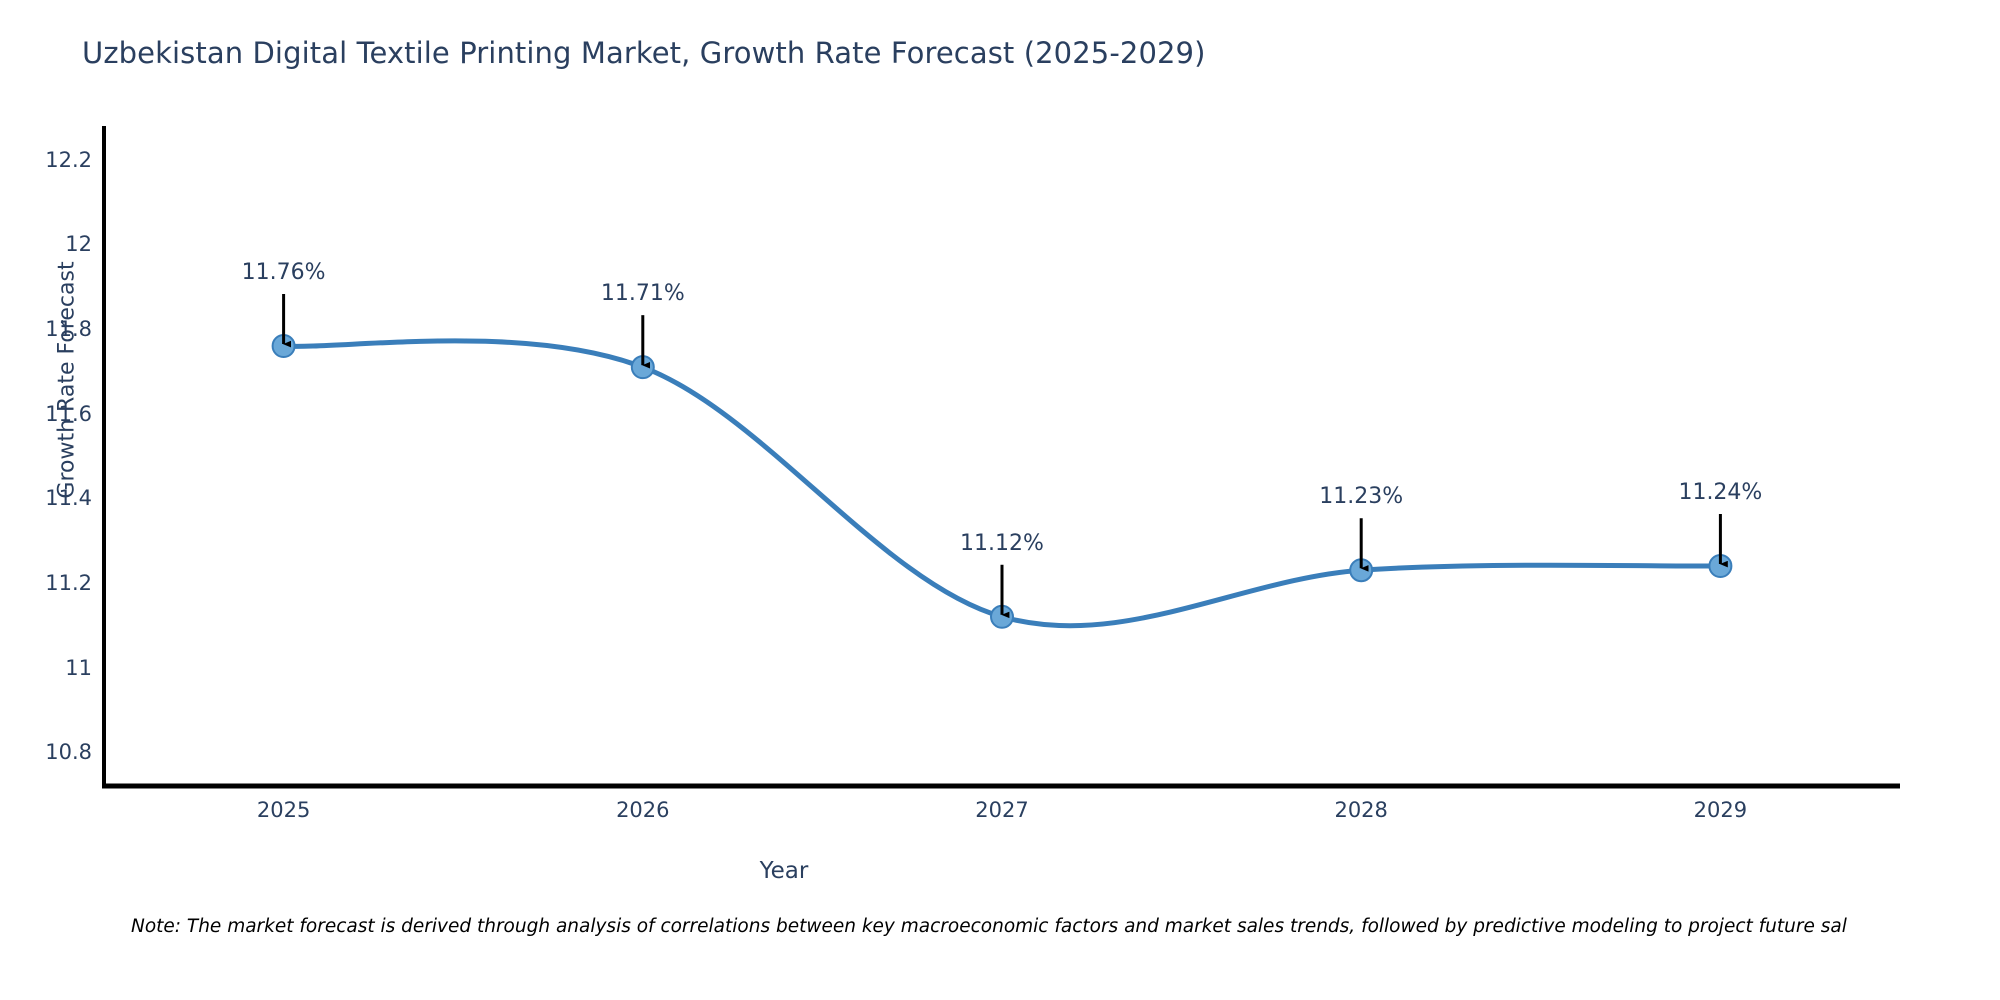 The image size is (2000, 1000). I want to click on data-point-label: 11.76%, so click(283, 272).